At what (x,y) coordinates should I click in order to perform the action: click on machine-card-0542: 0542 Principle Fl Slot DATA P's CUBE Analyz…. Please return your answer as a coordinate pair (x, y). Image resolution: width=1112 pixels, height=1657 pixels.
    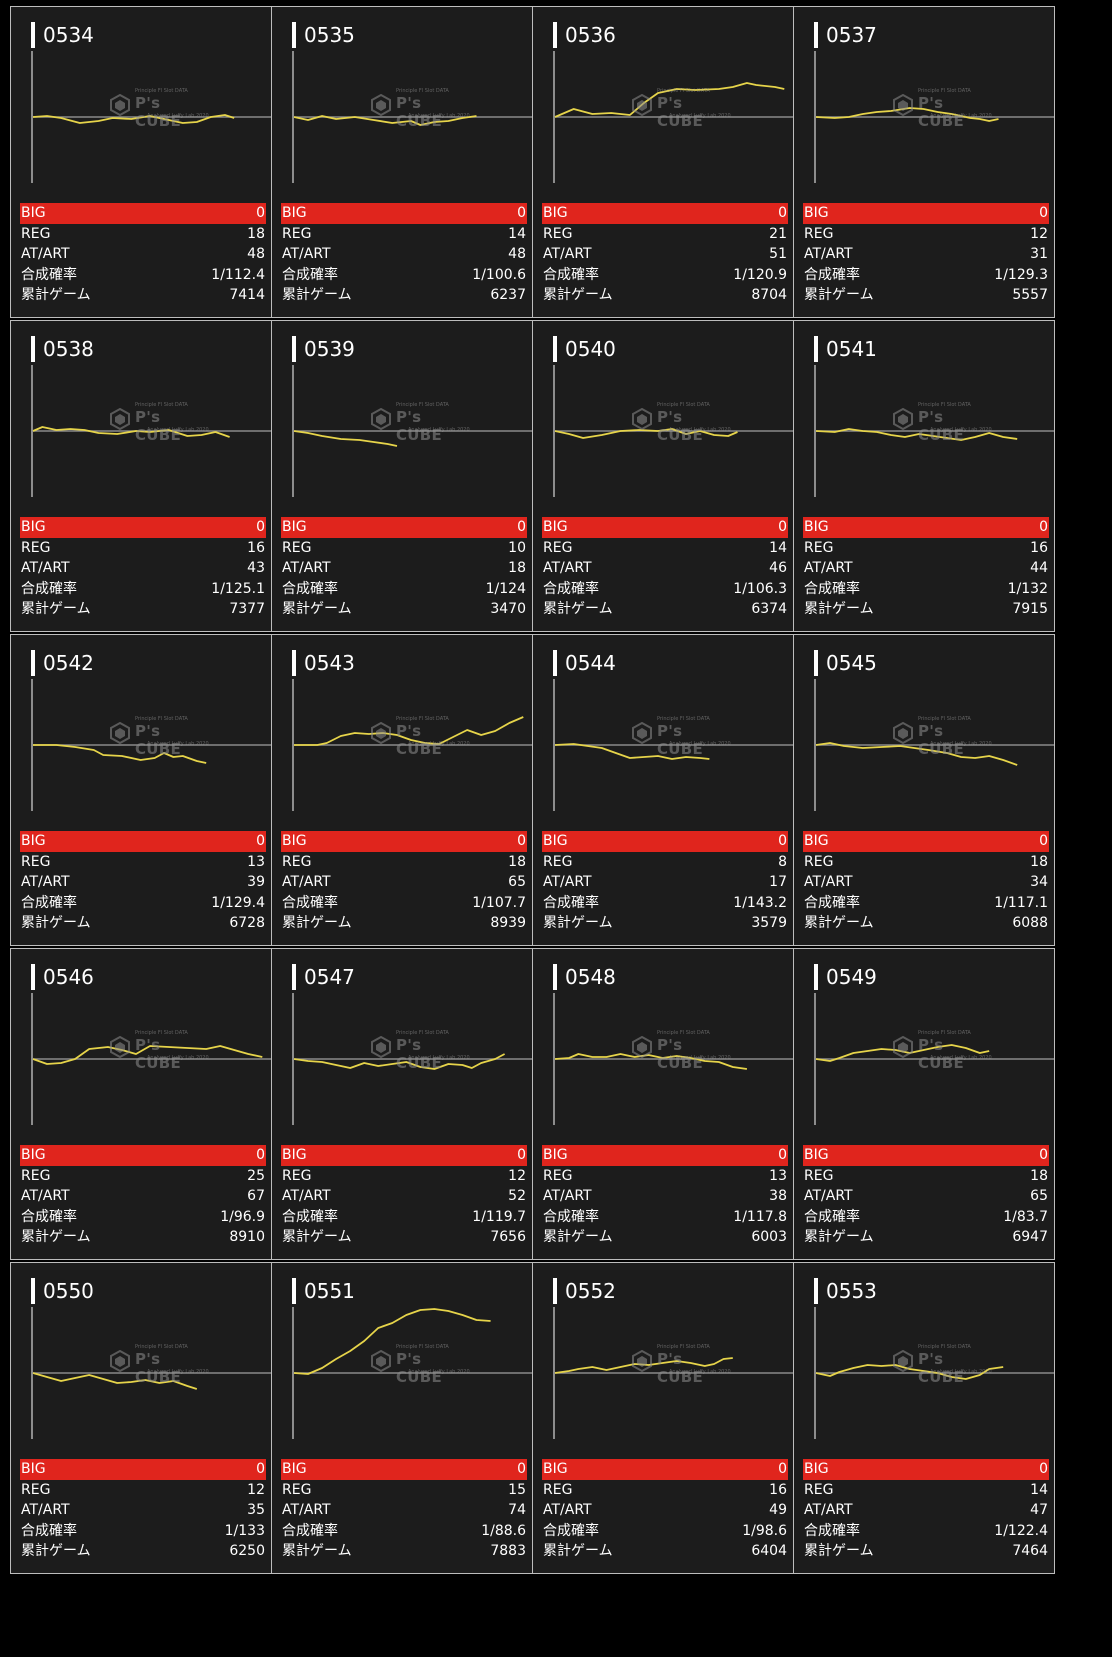
    Looking at the image, I should click on (141, 790).